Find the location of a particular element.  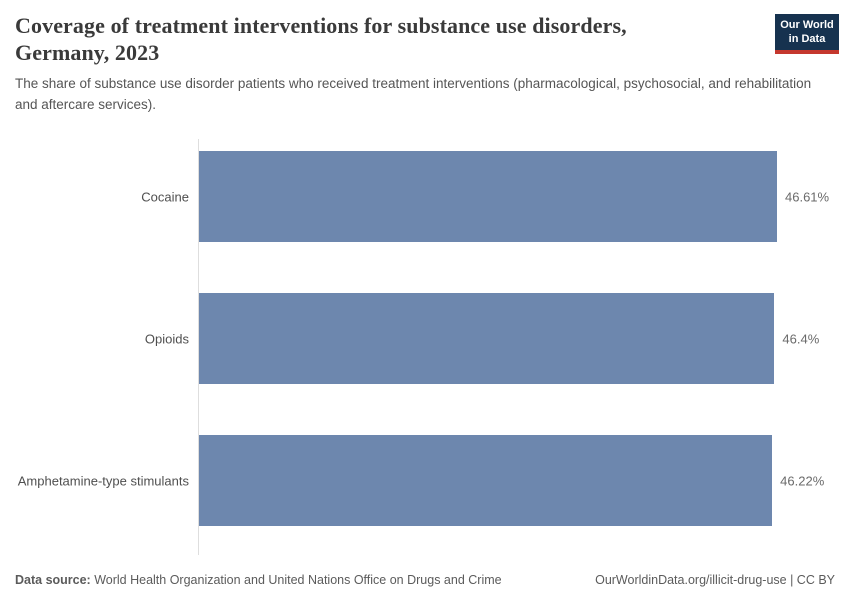

category-label: Opioids is located at coordinates (166, 338).